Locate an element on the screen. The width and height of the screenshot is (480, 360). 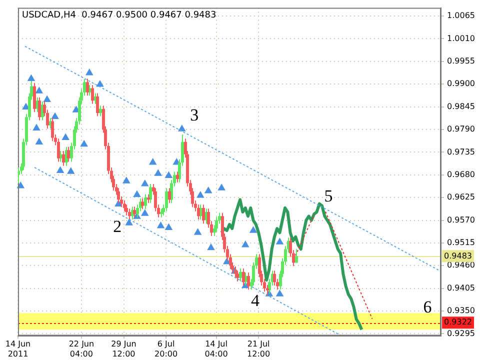
y-tick-label: 0.9515 is located at coordinates (461, 243).